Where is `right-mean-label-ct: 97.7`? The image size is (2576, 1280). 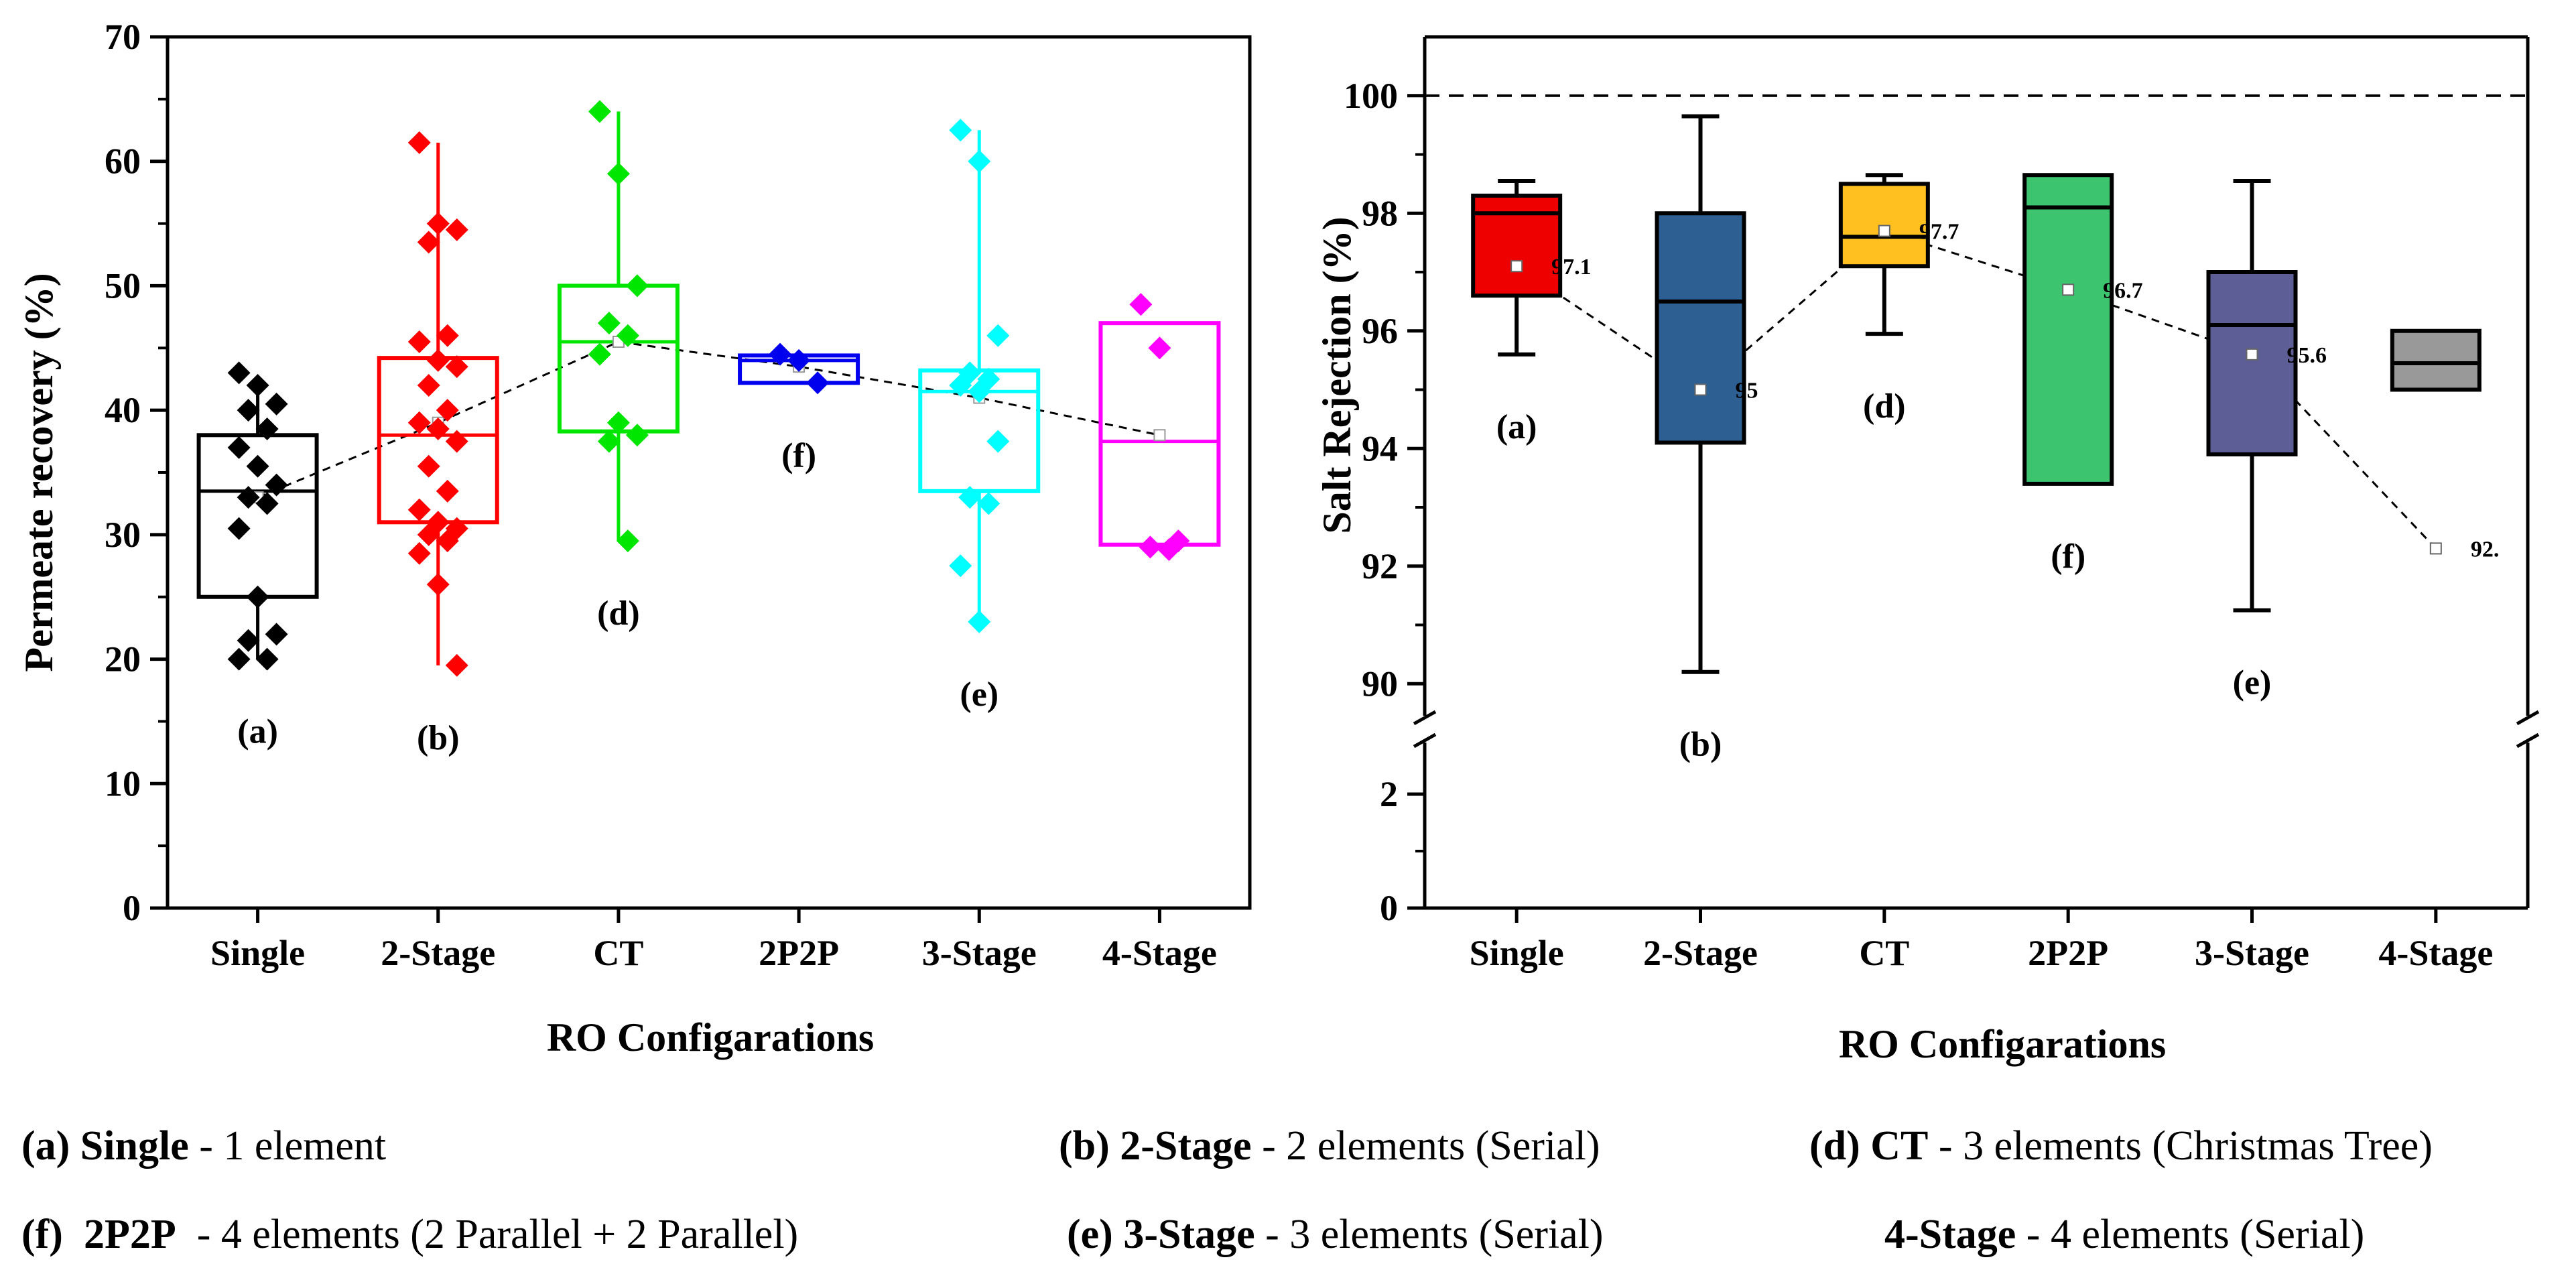 right-mean-label-ct: 97.7 is located at coordinates (1939, 232).